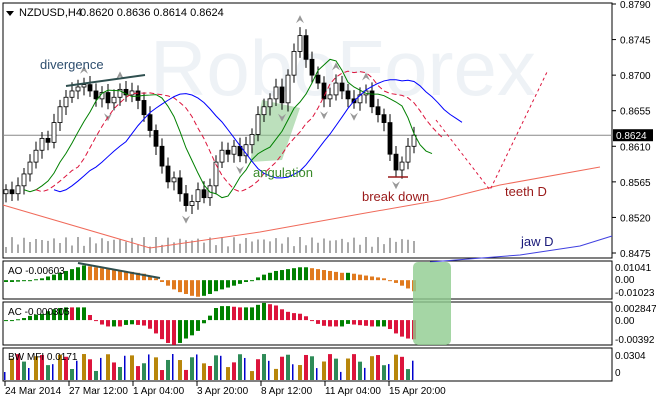 This screenshot has height=400, width=656. I want to click on angulation-area, so click(275, 131).